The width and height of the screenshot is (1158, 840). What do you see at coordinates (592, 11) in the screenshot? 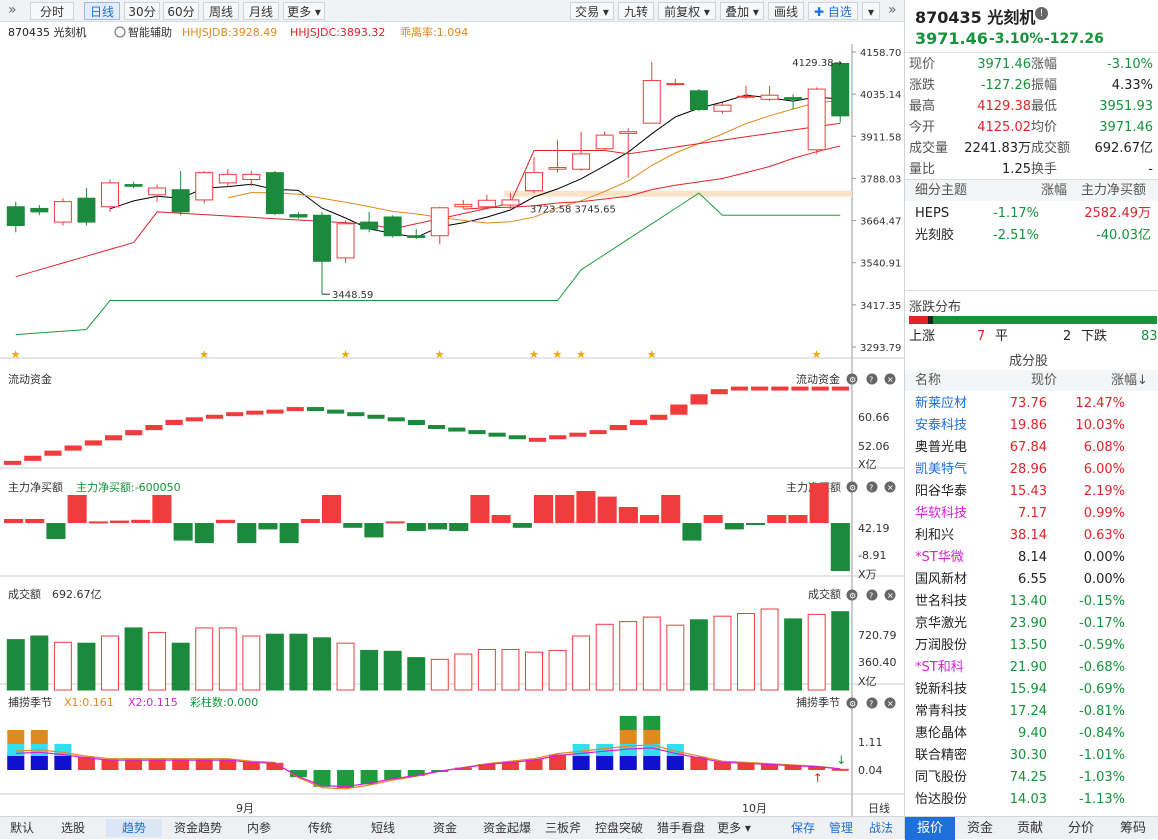
I see `trade-dropdown: 交易 ▾` at bounding box center [592, 11].